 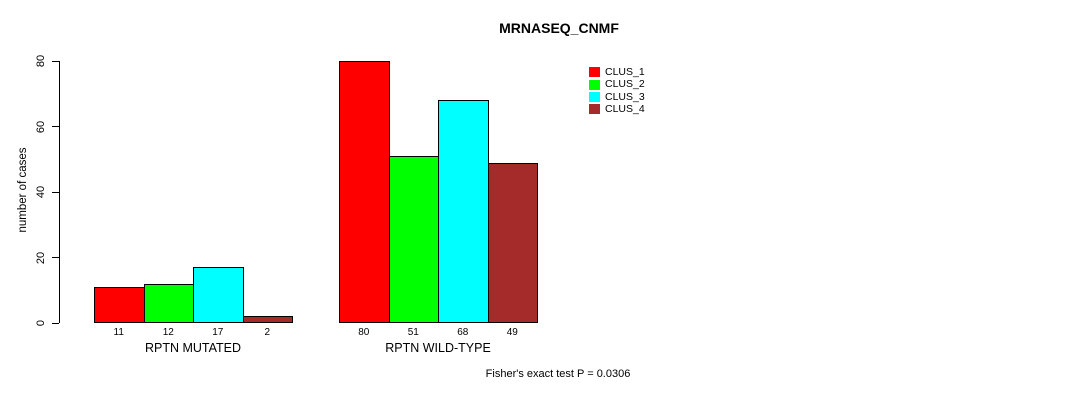 I want to click on legend-item: CLUS_3, so click(x=617, y=97).